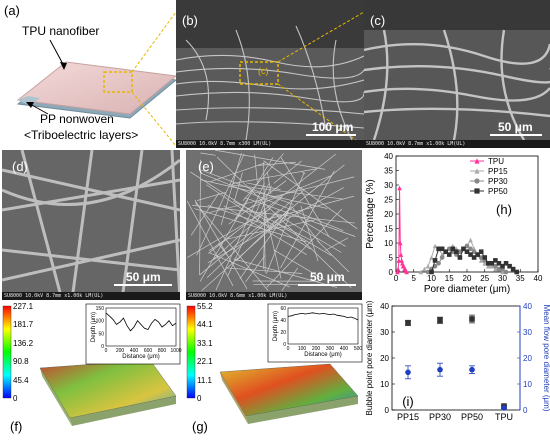  What do you see at coordinates (498, 171) in the screenshot?
I see `legend-label-pp15: PP15` at bounding box center [498, 171].